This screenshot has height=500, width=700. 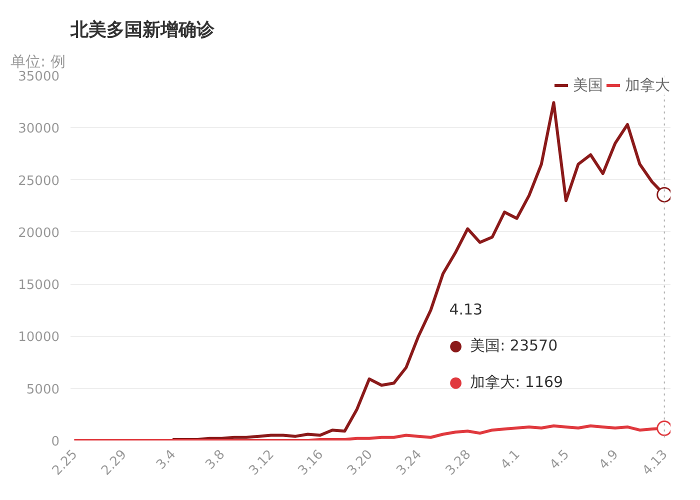 What do you see at coordinates (167, 460) in the screenshot?
I see `x-tick-label: 3.4` at bounding box center [167, 460].